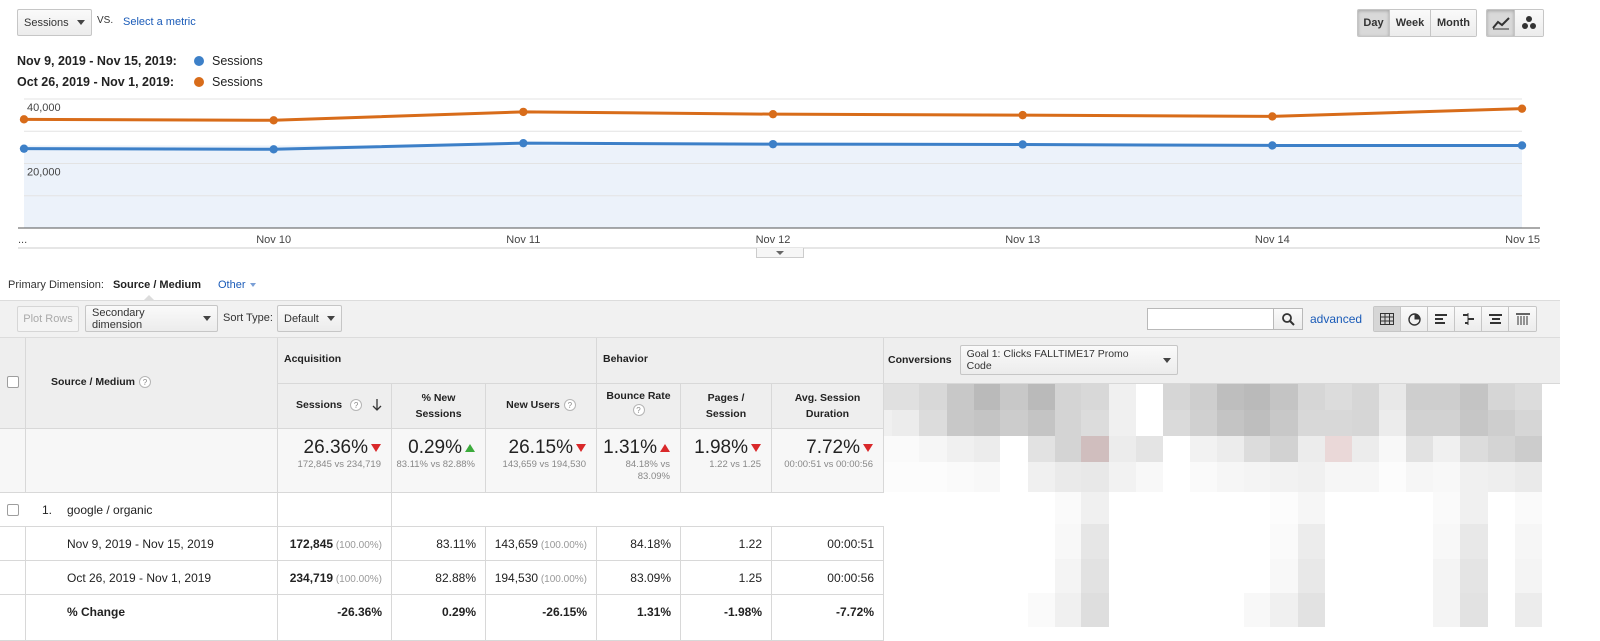  I want to click on summary-bounce-rate-value: 1.31%, so click(635, 448).